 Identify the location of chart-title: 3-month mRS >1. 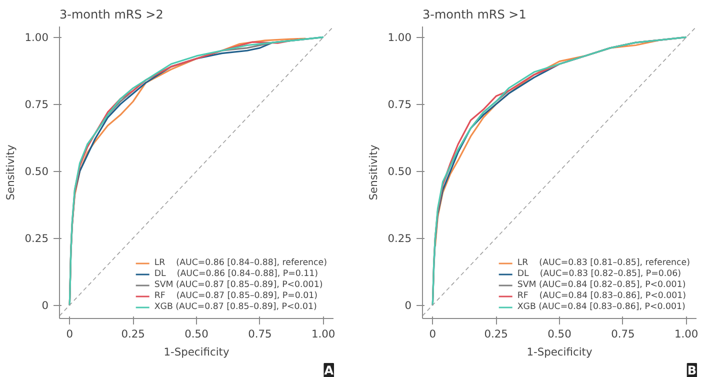
(474, 15).